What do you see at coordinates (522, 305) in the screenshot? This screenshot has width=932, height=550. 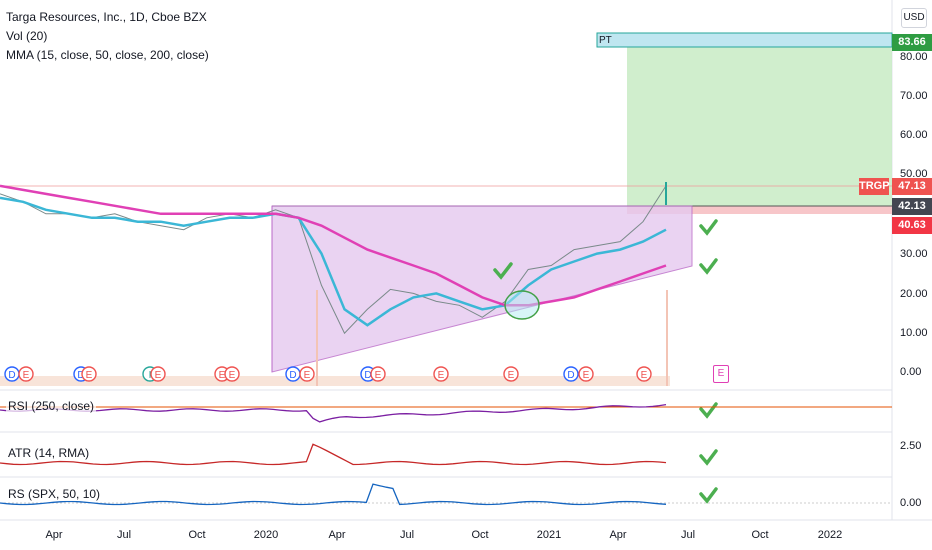 I see `crossover-highlight` at bounding box center [522, 305].